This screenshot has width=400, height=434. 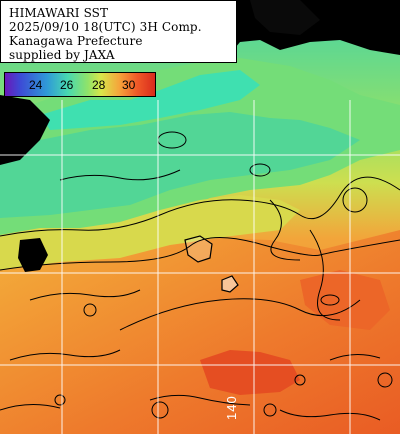 I want to click on color-scale-legend: 24 26 28 30, so click(x=80, y=84).